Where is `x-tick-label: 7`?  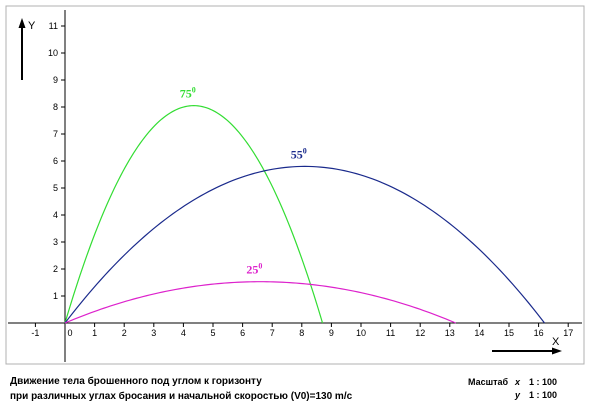
x-tick-label: 7 is located at coordinates (272, 333).